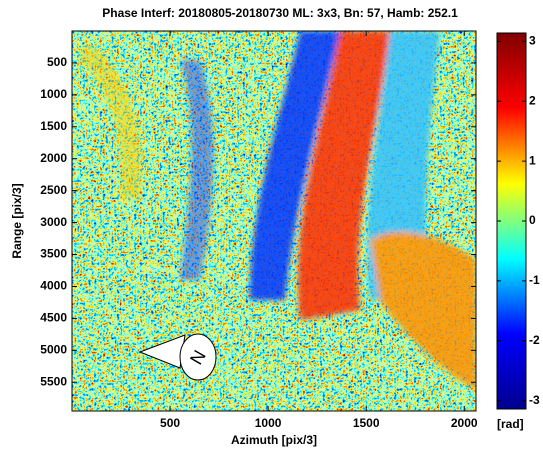  Describe the element at coordinates (532, 160) in the screenshot. I see `colorbar-tick-label: 1` at that location.